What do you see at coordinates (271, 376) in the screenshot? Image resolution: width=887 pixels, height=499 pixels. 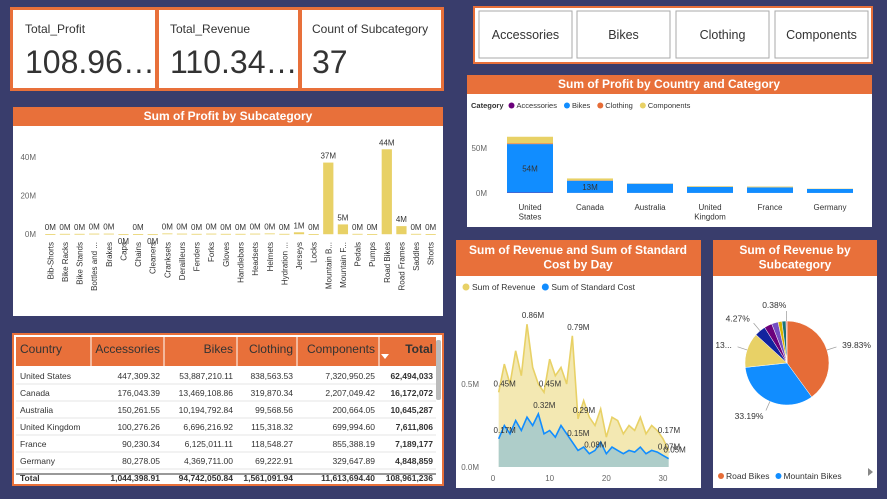 I see `table-cell: 838,563.53` at bounding box center [271, 376].